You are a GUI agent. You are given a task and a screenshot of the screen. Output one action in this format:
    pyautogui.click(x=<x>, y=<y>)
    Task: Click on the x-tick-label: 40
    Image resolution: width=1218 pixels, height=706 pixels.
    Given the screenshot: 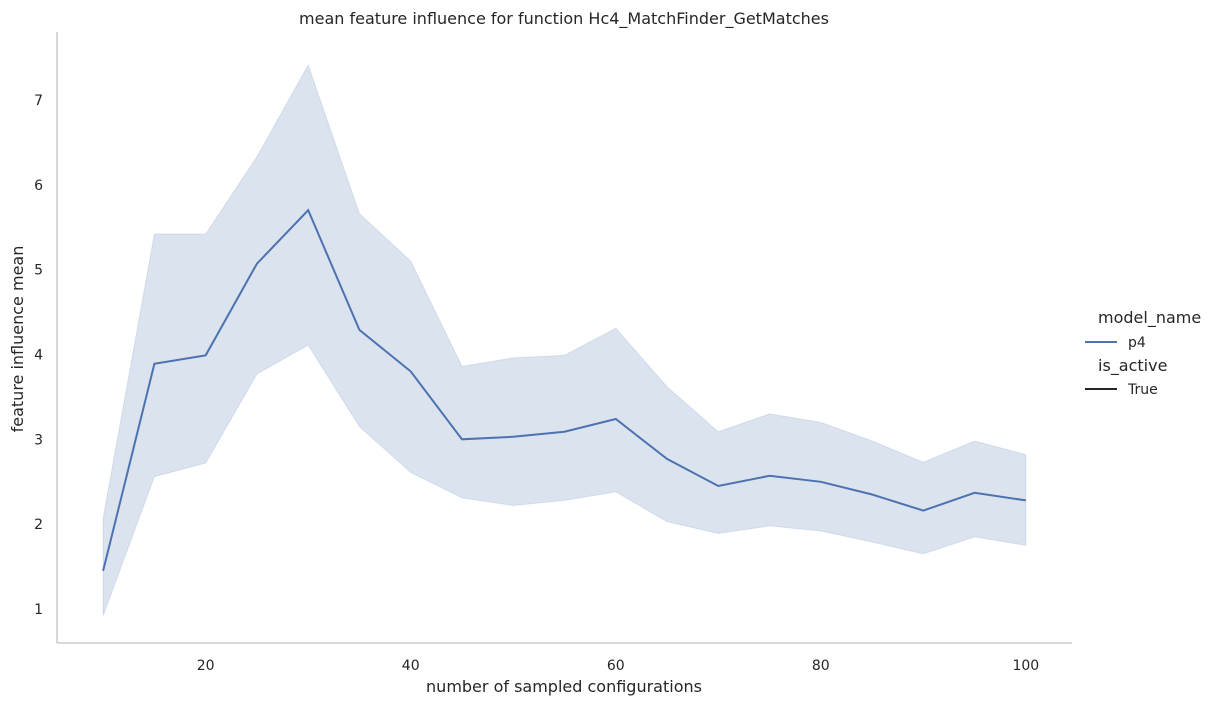 What is the action you would take?
    pyautogui.click(x=411, y=666)
    